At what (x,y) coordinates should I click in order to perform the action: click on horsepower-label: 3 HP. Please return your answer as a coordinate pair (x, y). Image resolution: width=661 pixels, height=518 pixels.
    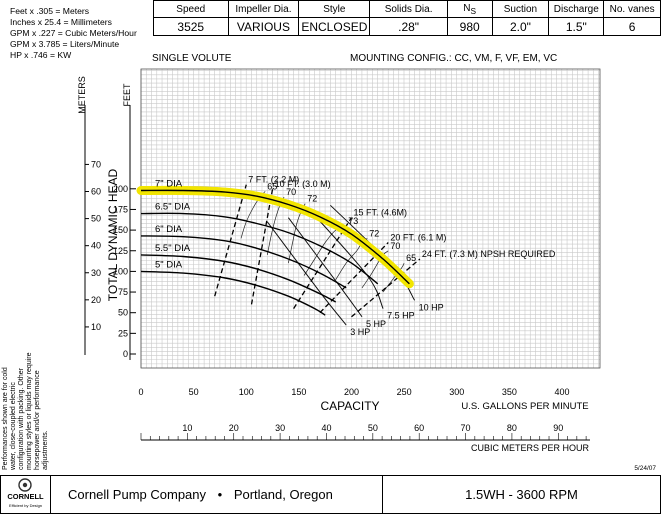
    Looking at the image, I should click on (360, 332).